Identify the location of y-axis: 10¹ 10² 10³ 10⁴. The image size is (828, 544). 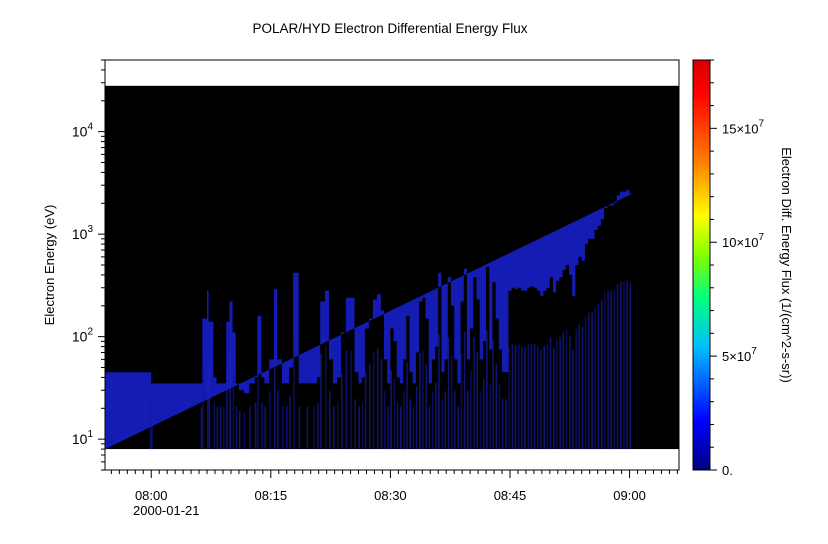
(88, 265).